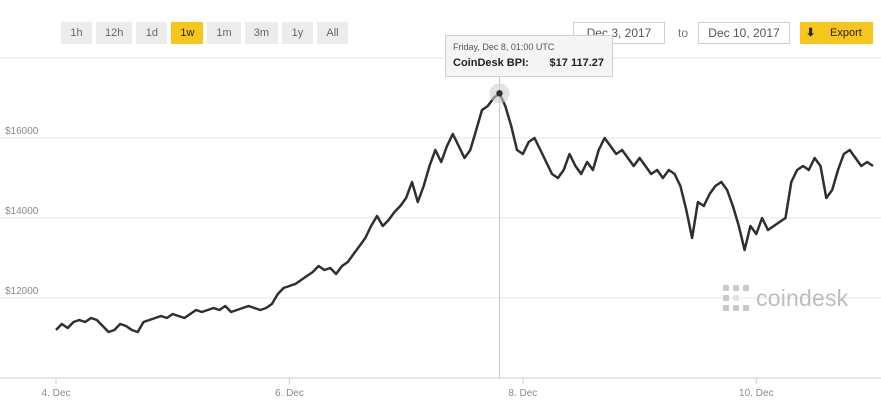 The height and width of the screenshot is (412, 881). What do you see at coordinates (802, 297) in the screenshot?
I see `brand-wordmark: coindesk` at bounding box center [802, 297].